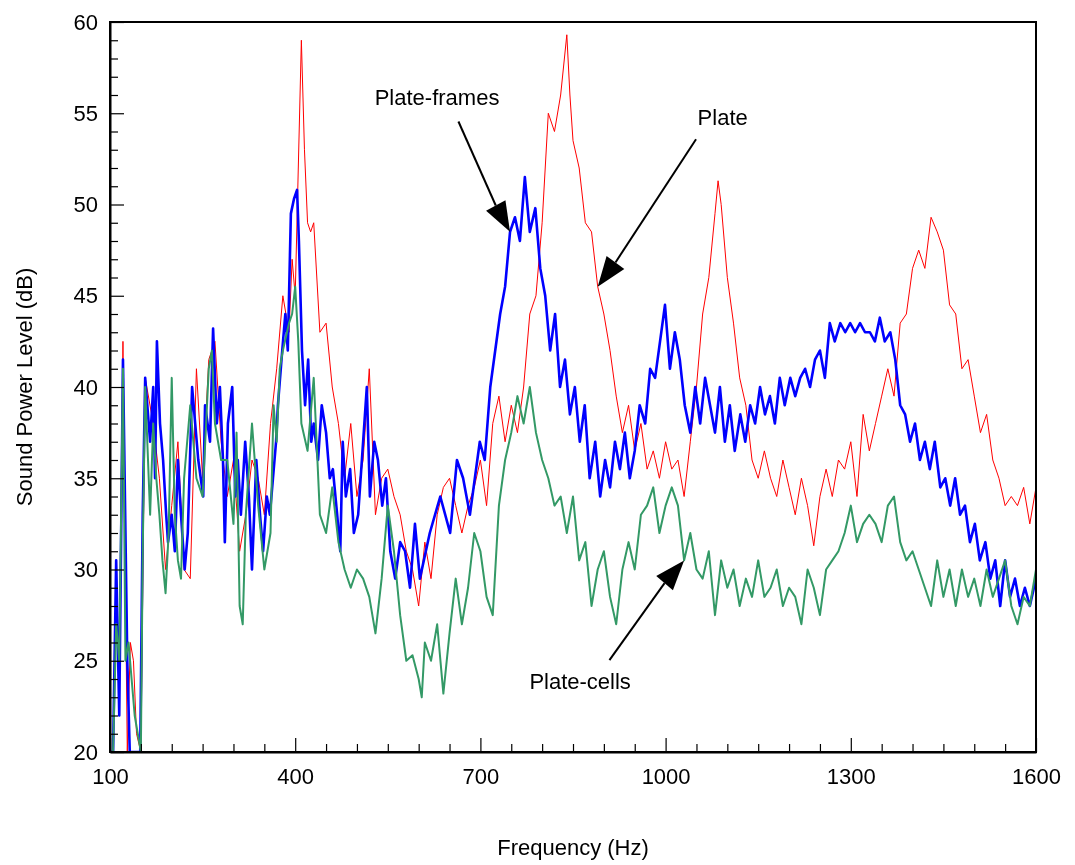 The width and height of the screenshot is (1075, 865). I want to click on x-tick-label: 1600, so click(1036, 776).